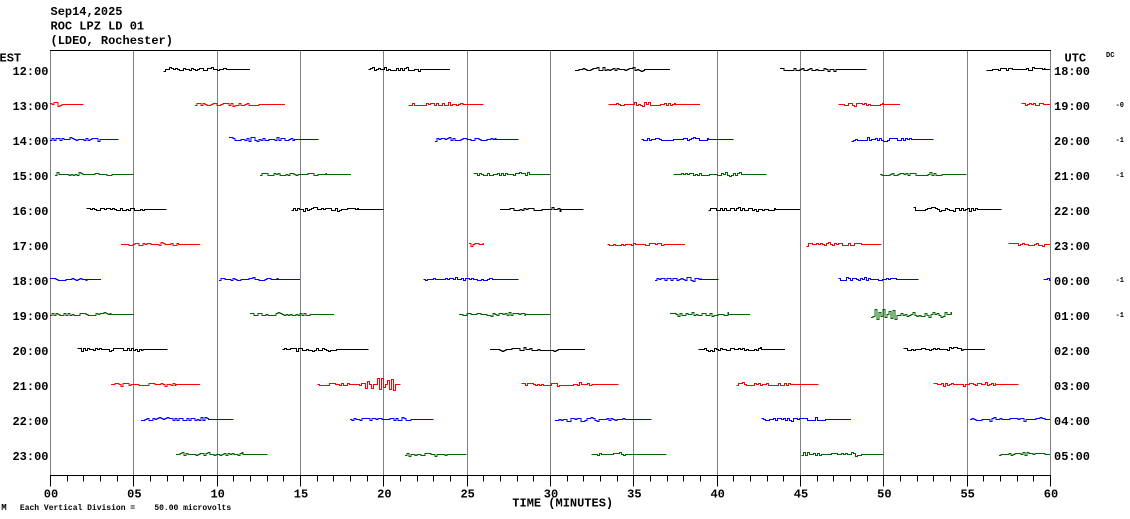 The height and width of the screenshot is (519, 1130). What do you see at coordinates (562, 503) in the screenshot?
I see `svg-text: TIME (MINUTES)` at bounding box center [562, 503].